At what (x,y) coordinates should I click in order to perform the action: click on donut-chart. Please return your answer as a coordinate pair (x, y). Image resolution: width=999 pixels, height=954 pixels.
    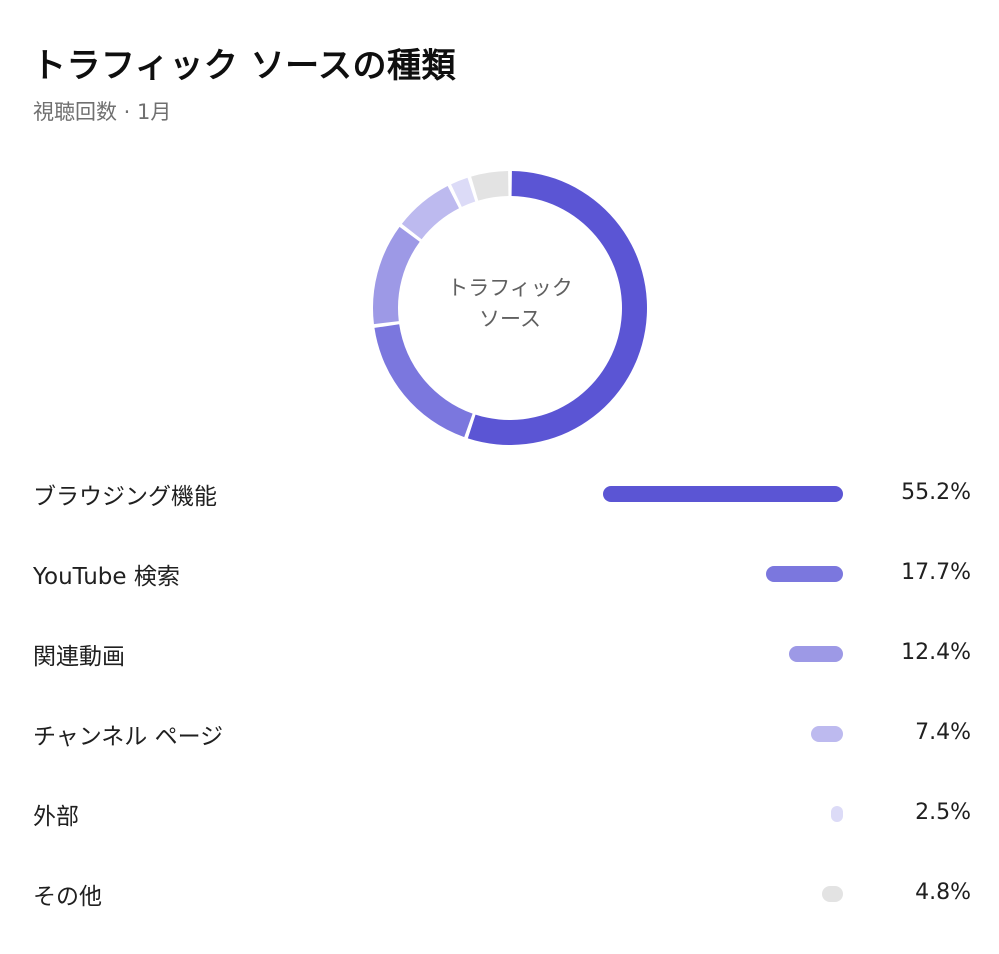
    Looking at the image, I should click on (510, 308).